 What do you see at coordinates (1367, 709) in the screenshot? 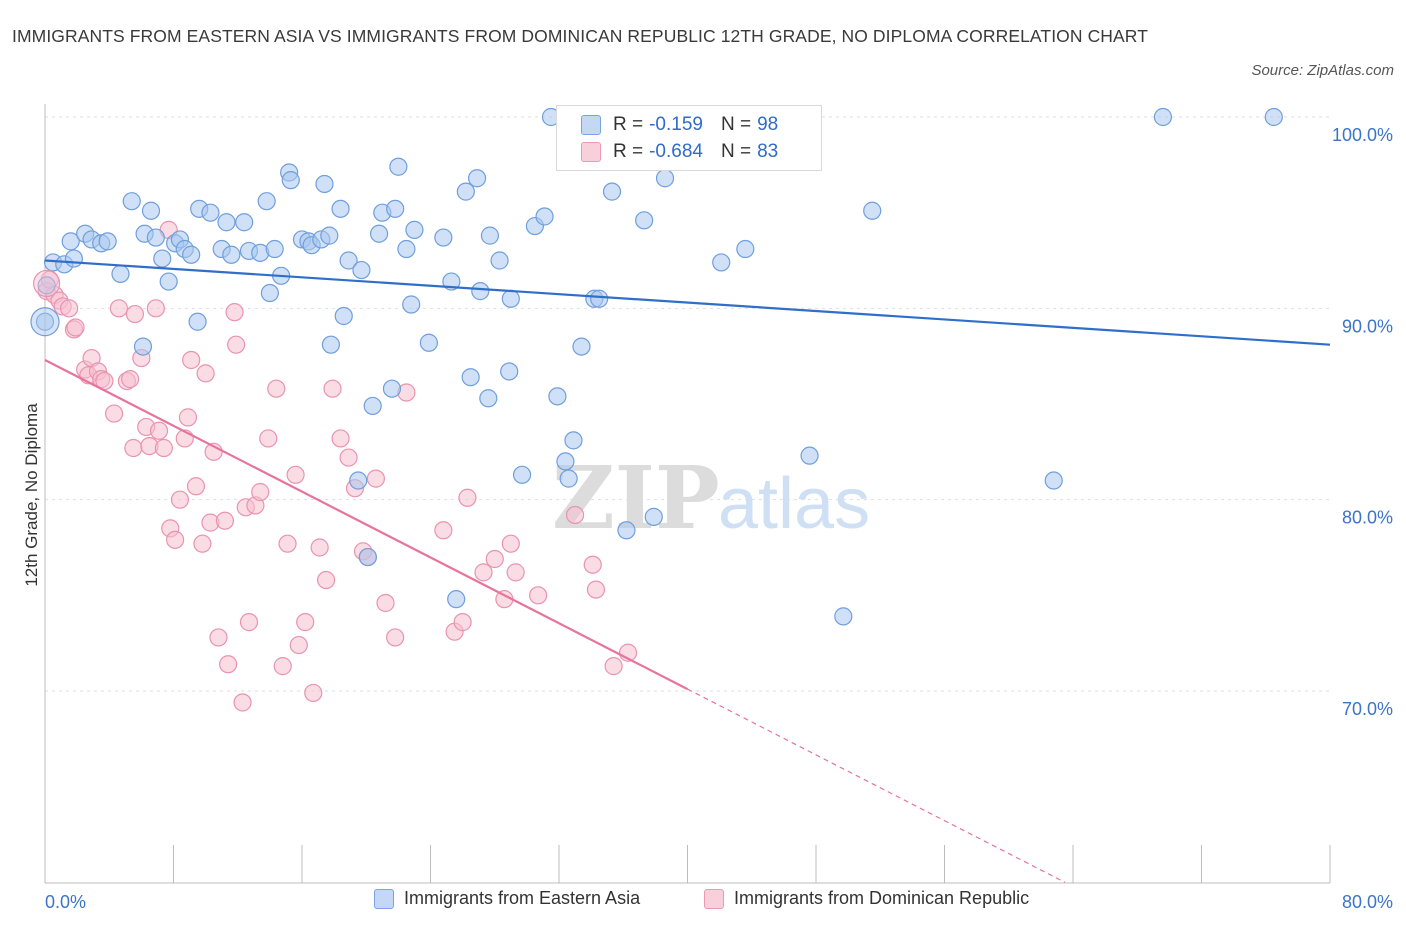
I see `y-tick-label: 70.0%` at bounding box center [1367, 709].